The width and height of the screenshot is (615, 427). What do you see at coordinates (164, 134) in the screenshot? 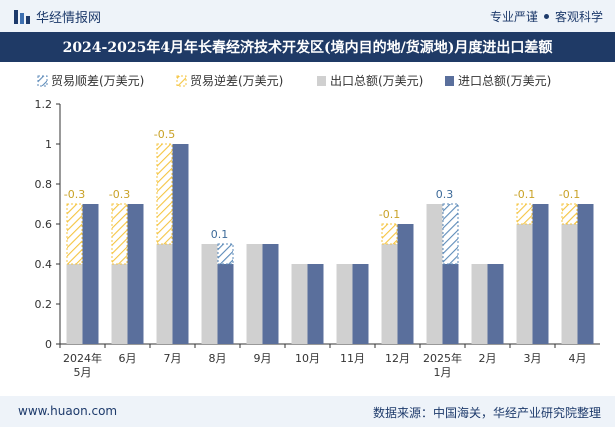
I see `deficit-label: -0.5` at bounding box center [164, 134].